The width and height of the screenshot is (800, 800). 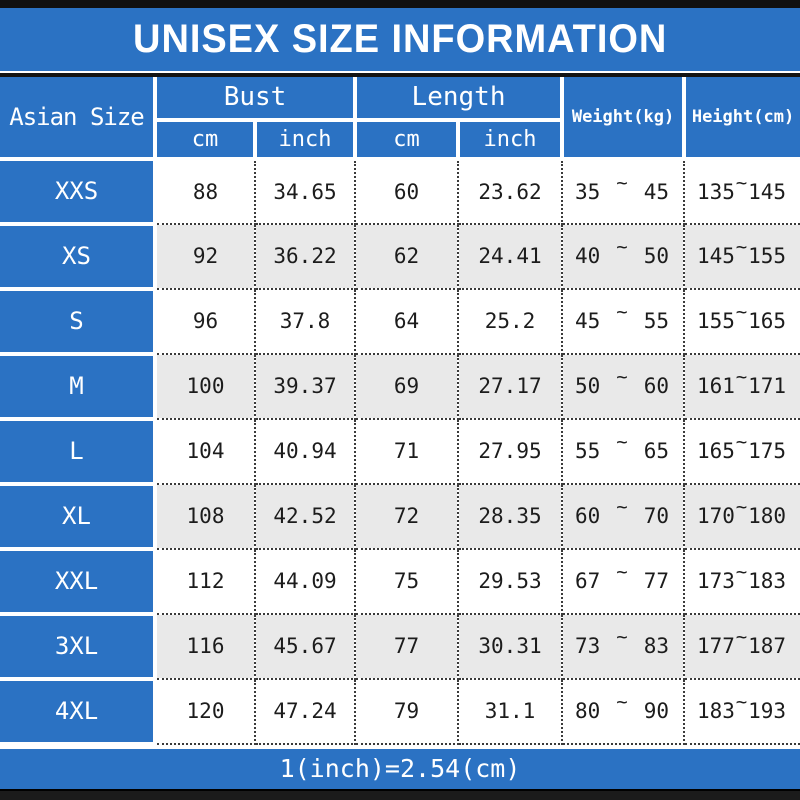 What do you see at coordinates (400, 4) in the screenshot?
I see `top-black-bar` at bounding box center [400, 4].